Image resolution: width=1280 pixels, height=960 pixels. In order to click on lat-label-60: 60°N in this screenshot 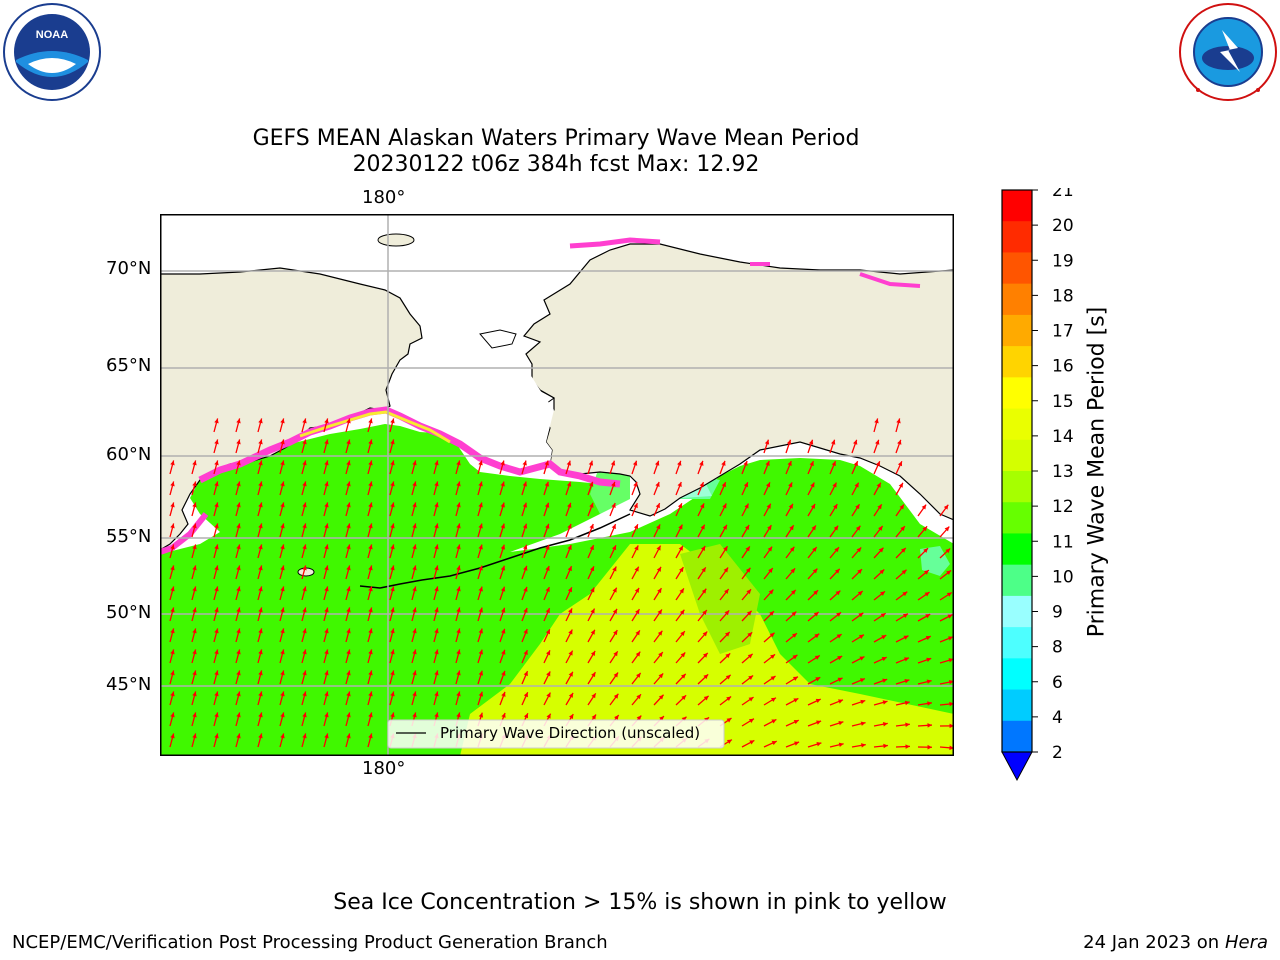, I will do `click(129, 454)`.